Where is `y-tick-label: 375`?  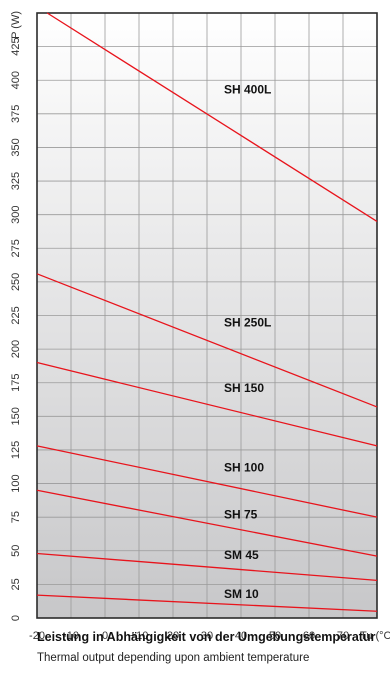
y-tick-label: 375 is located at coordinates (16, 114).